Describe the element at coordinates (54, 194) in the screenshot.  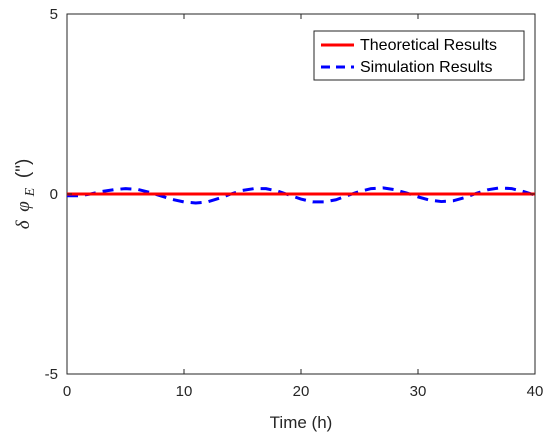
I see `y-tick-label: 0` at that location.